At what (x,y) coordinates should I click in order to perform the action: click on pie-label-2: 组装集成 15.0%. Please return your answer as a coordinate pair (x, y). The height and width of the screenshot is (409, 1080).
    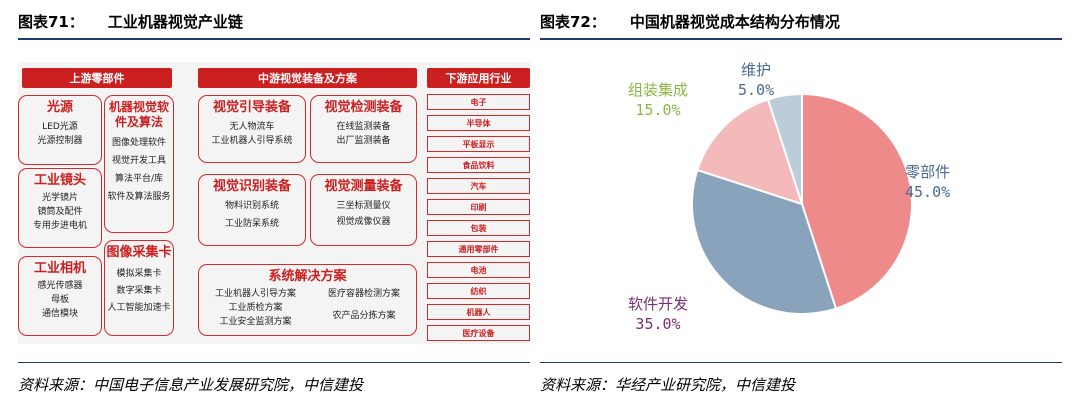
    Looking at the image, I should click on (658, 100).